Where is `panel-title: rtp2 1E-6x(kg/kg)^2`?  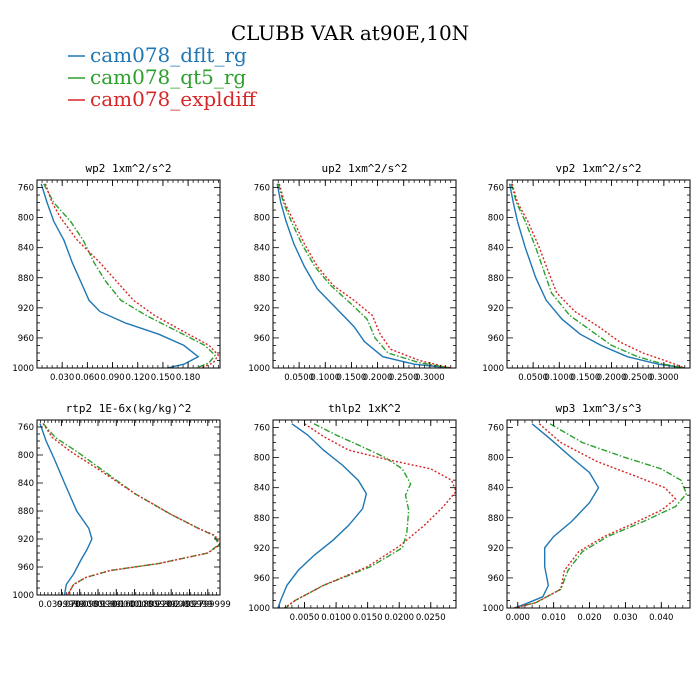 panel-title: rtp2 1E-6x(kg/kg)^2 is located at coordinates (129, 408).